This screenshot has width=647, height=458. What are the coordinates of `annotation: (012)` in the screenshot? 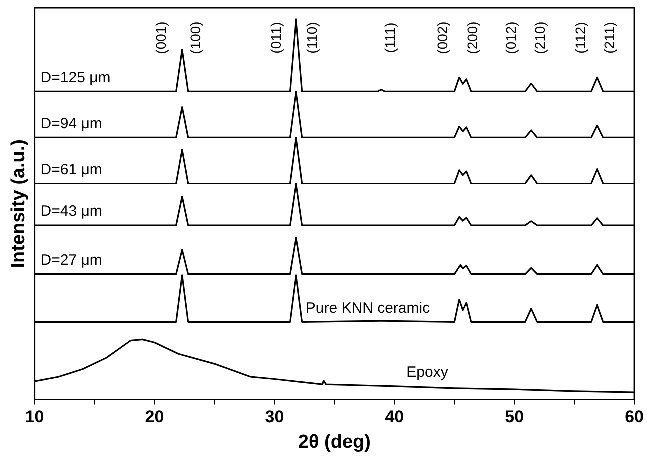 It's located at (511, 38).